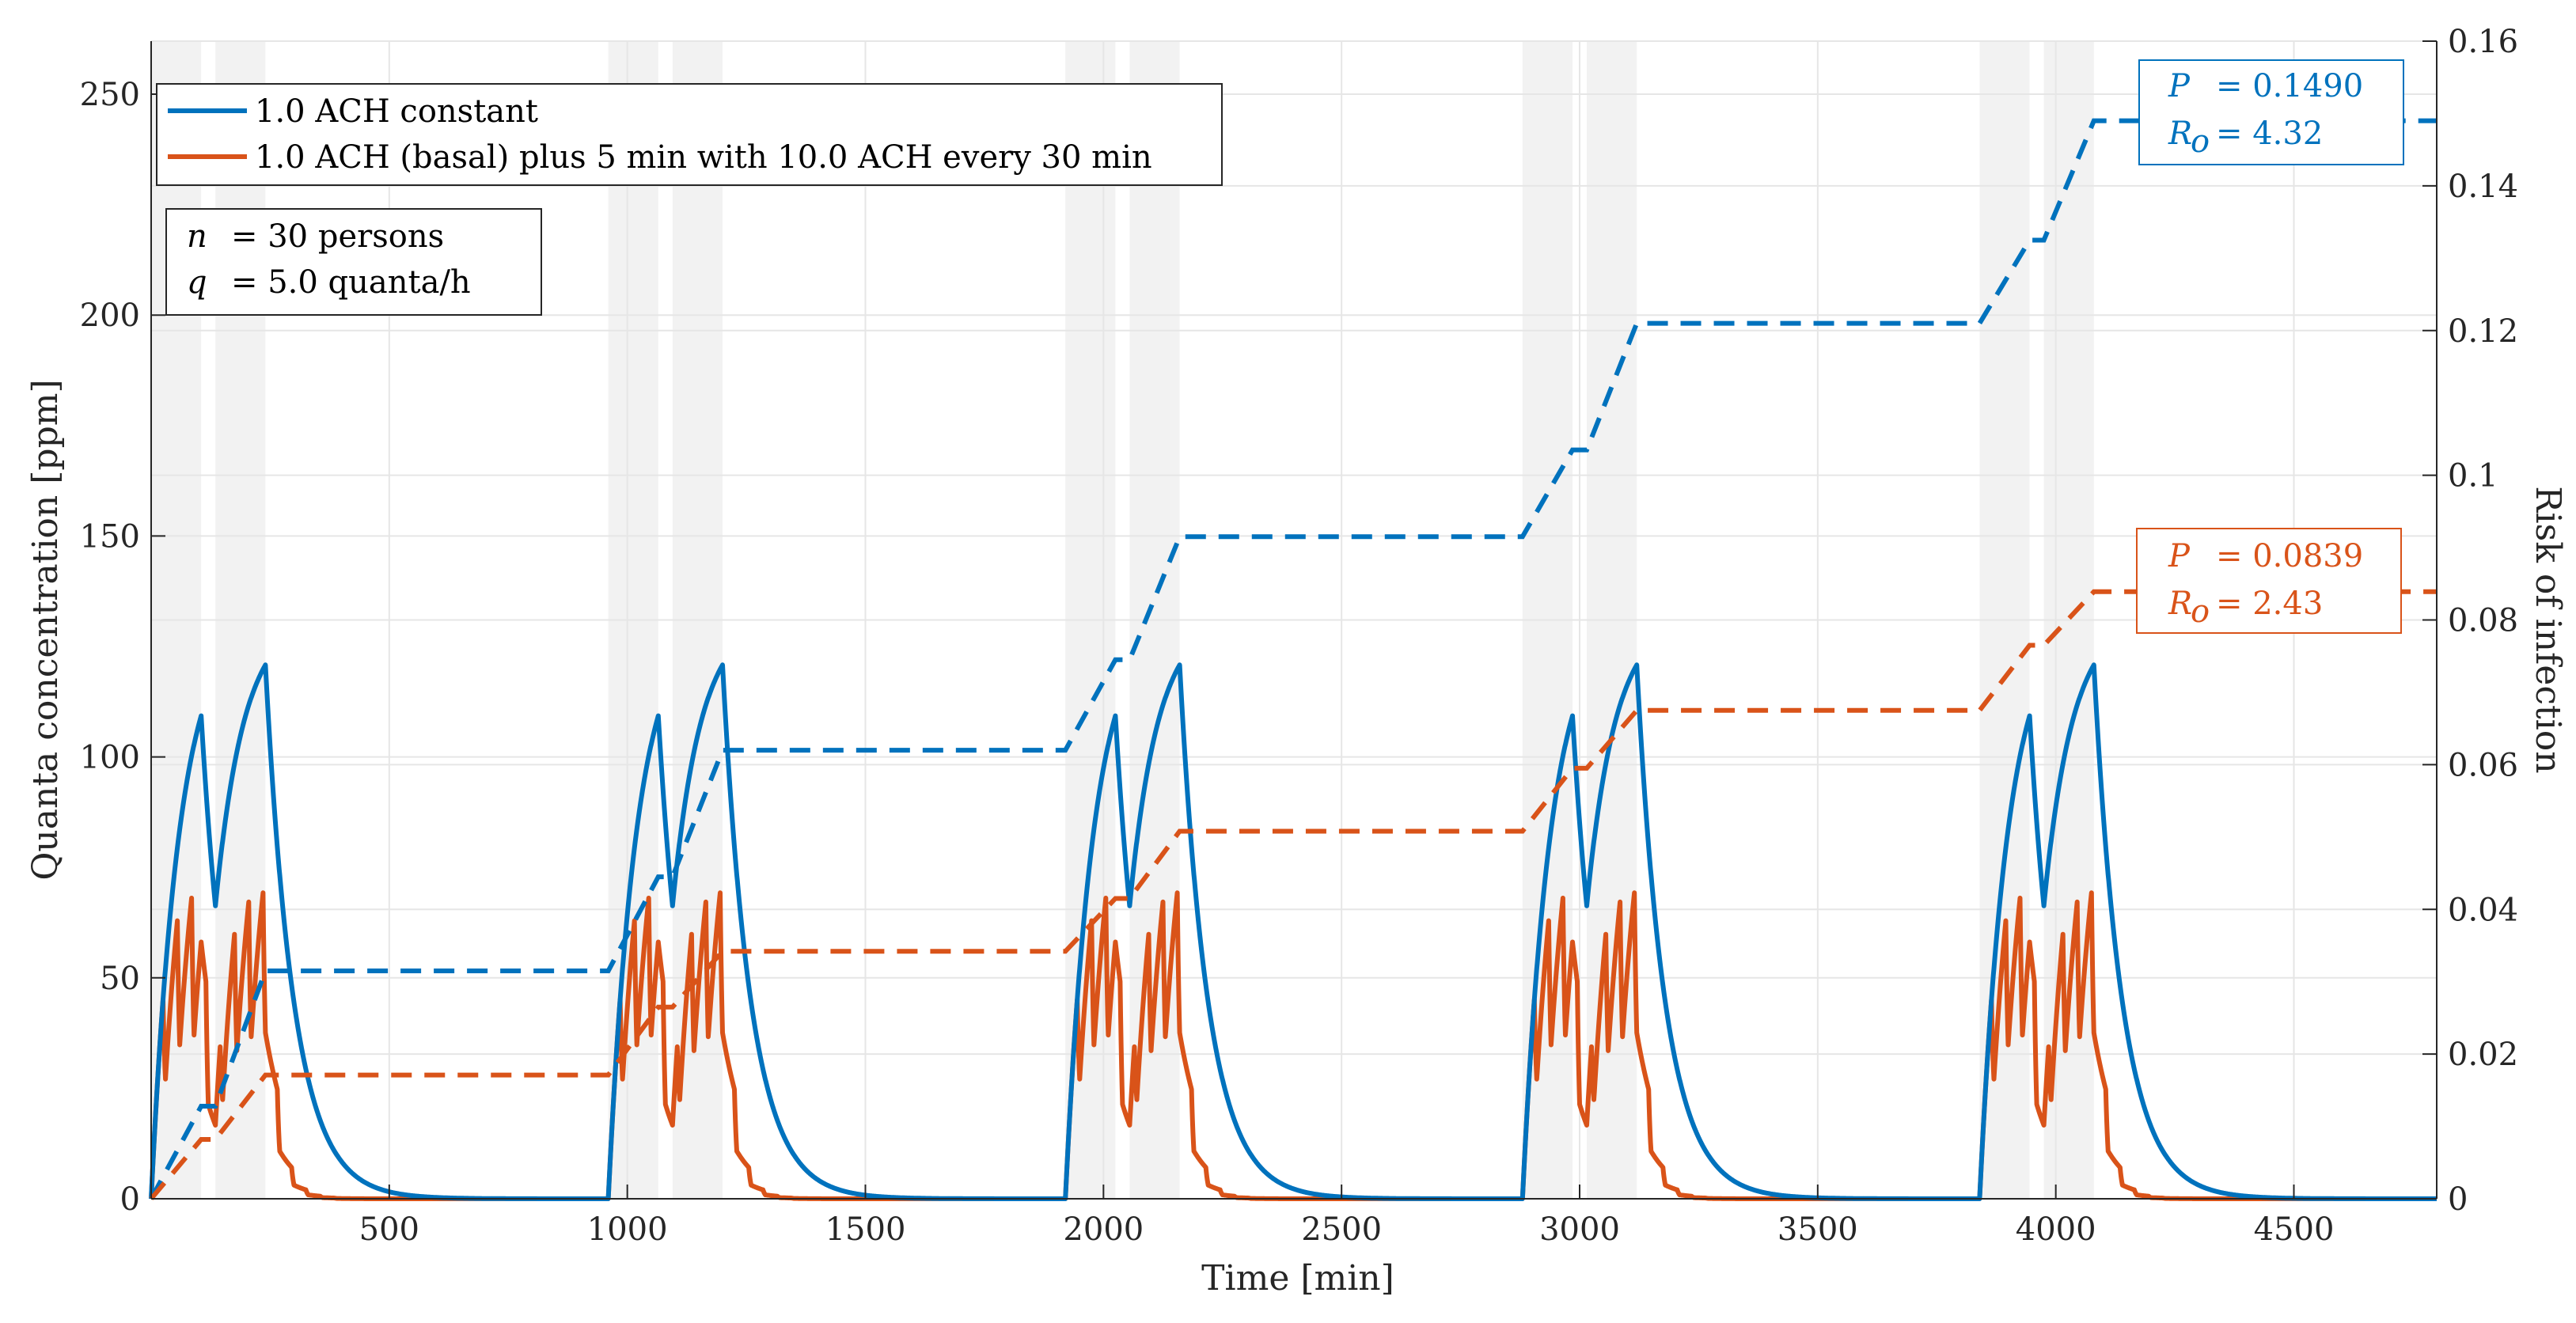 Image resolution: width=2576 pixels, height=1323 pixels. Describe the element at coordinates (2180, 134) in the screenshot. I see `result-constant-r-label: R` at that location.